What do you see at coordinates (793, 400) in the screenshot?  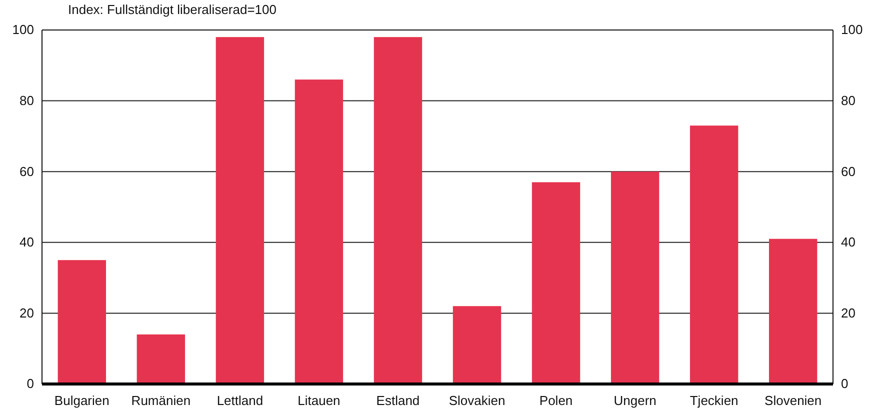 I see `x-tick-label: Slovenien` at bounding box center [793, 400].